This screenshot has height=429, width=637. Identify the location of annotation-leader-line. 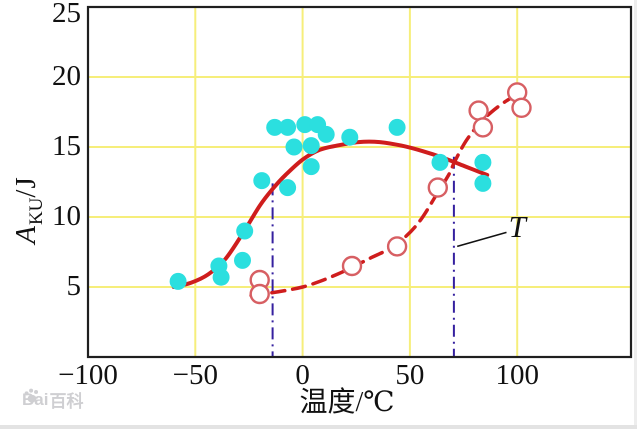
(481, 239).